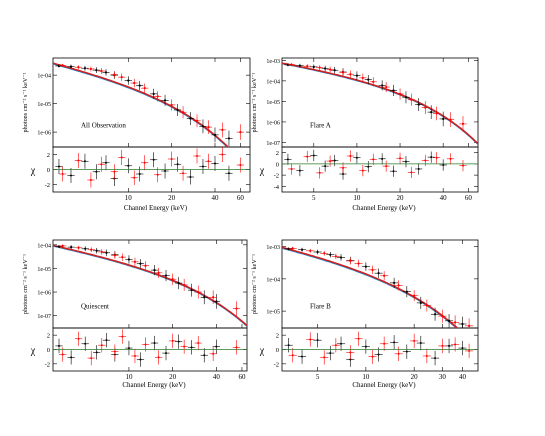 This screenshot has height=436, width=545. Describe the element at coordinates (277, 187) in the screenshot. I see `residual-tick-label: -4` at that location.